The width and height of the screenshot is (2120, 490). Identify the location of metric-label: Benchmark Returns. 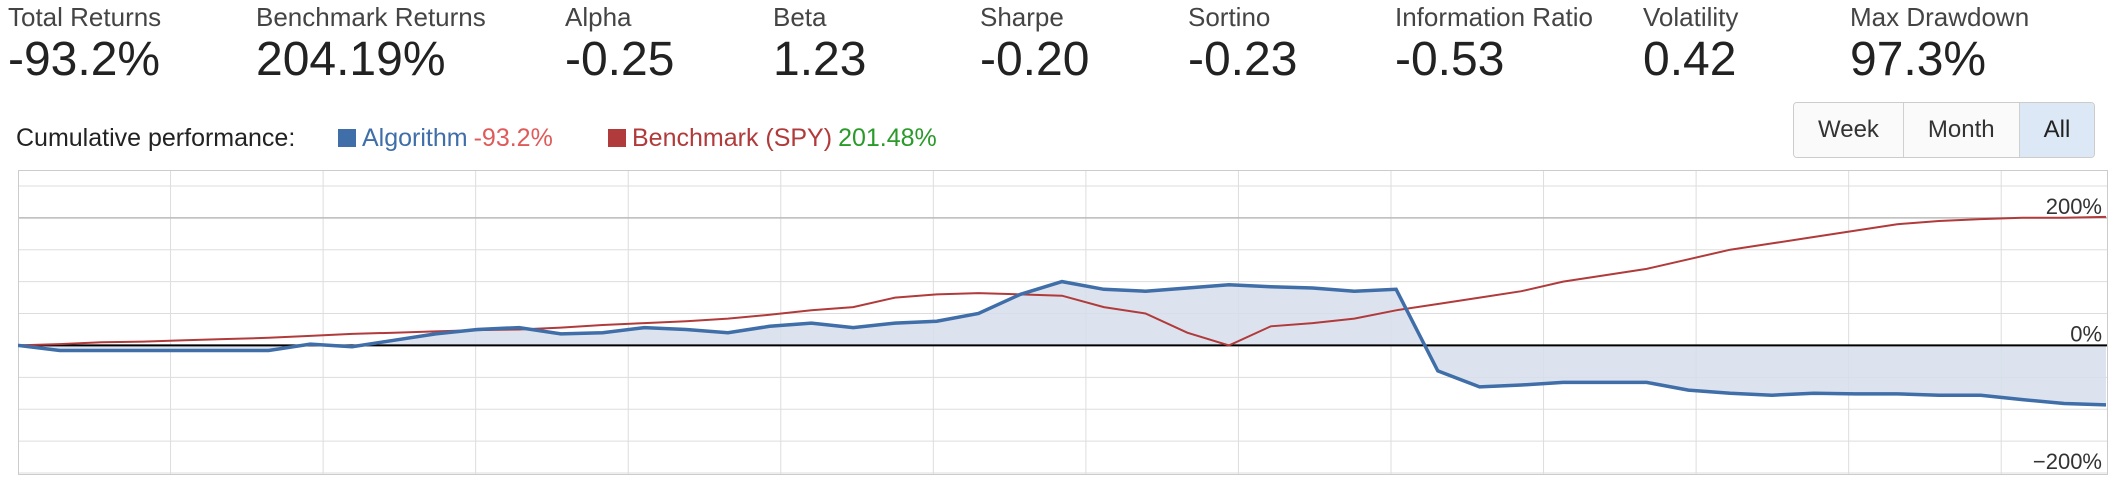
(371, 17).